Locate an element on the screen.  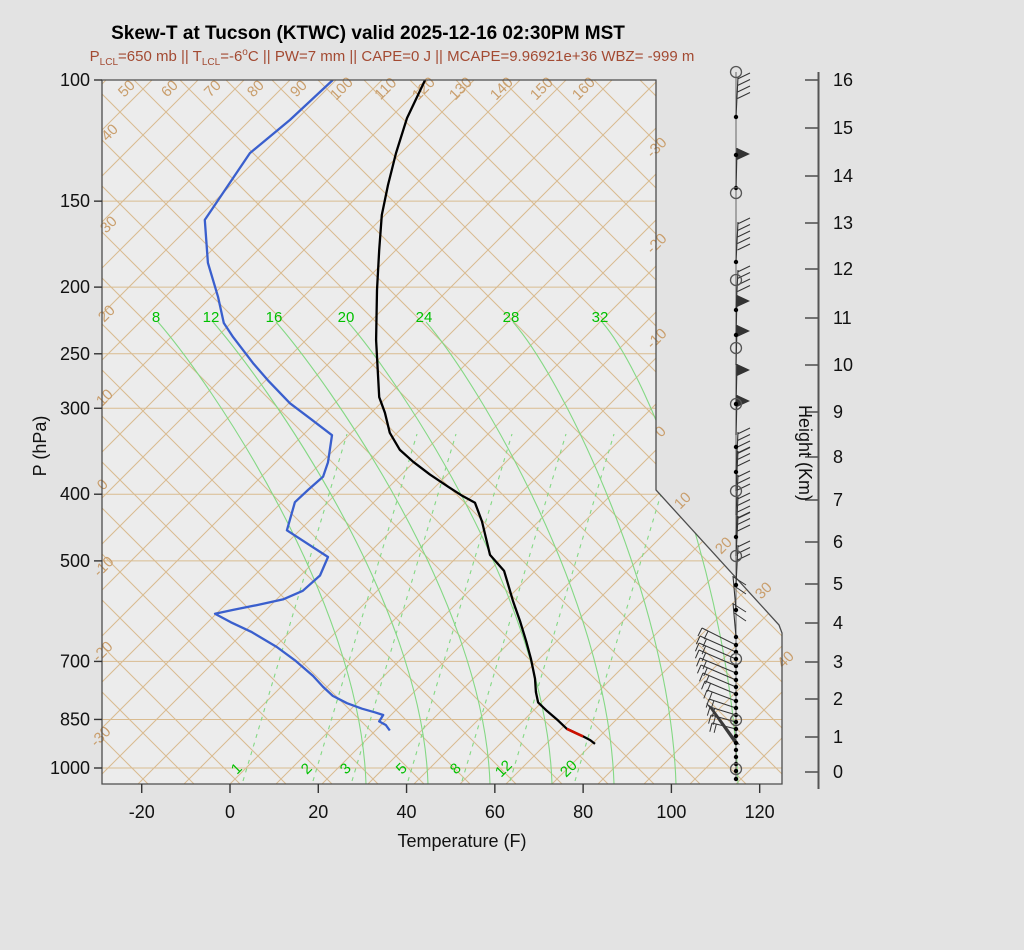
wind-barb-column is located at coordinates (722, 423).